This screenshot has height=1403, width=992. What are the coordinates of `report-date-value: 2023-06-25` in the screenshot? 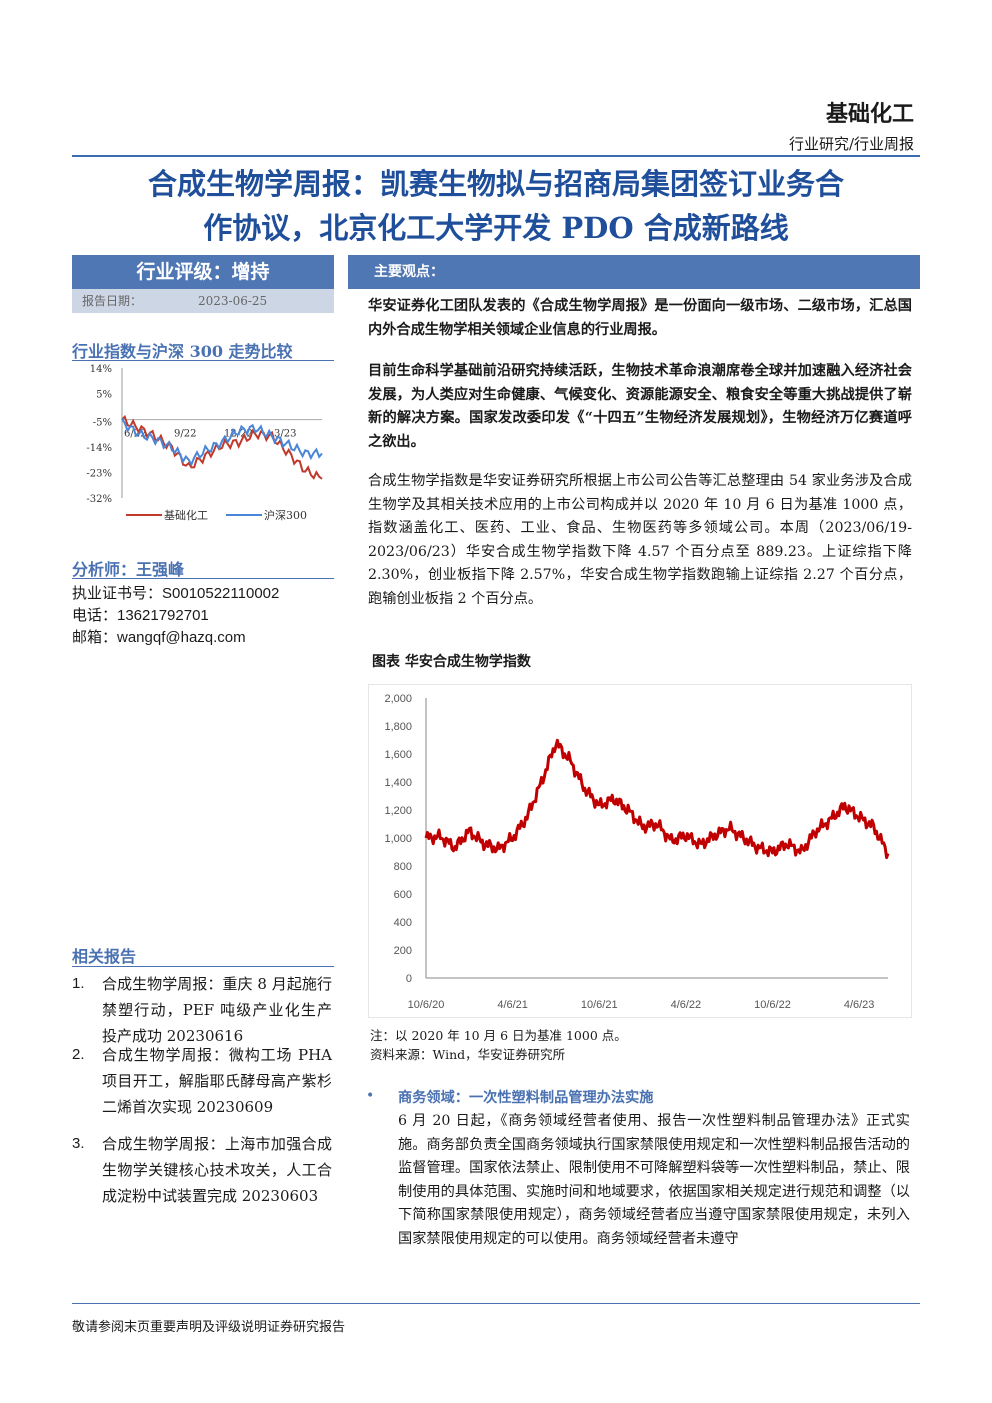 It's located at (233, 301).